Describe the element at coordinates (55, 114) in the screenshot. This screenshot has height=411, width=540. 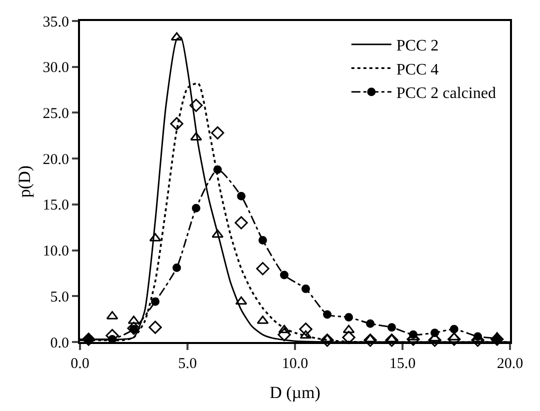
I see `y-tick-label: 25.0` at that location.